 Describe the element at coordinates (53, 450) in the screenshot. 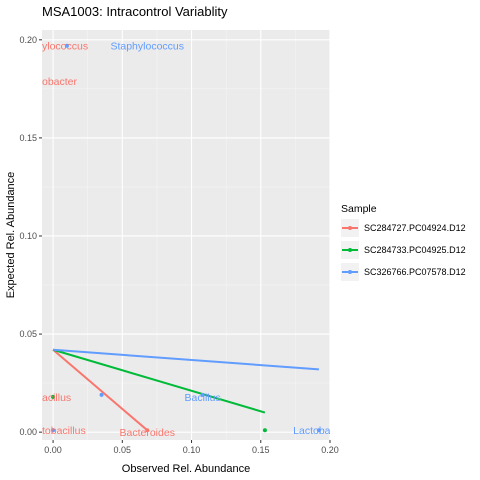

I see `x-tick-label: 0.00` at that location.